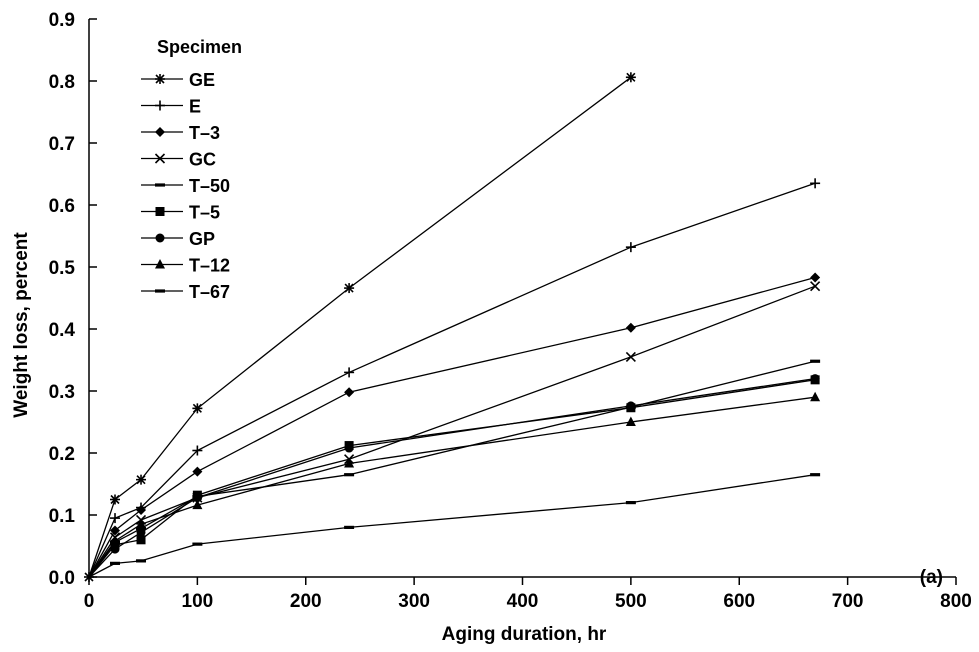 Image resolution: width=979 pixels, height=652 pixels. I want to click on legend-label: GE, so click(202, 80).